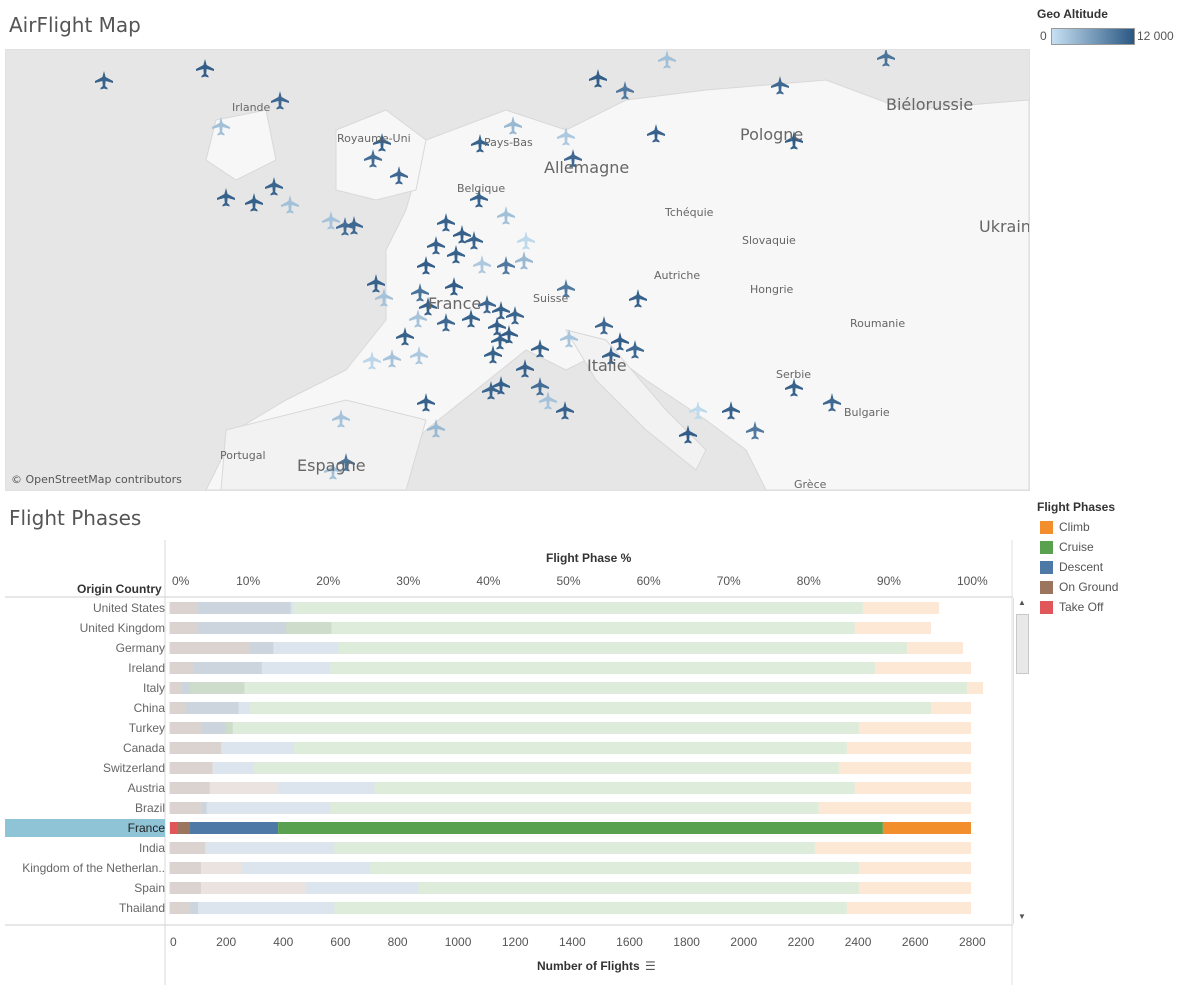  I want to click on country-label: France, so click(146, 828).